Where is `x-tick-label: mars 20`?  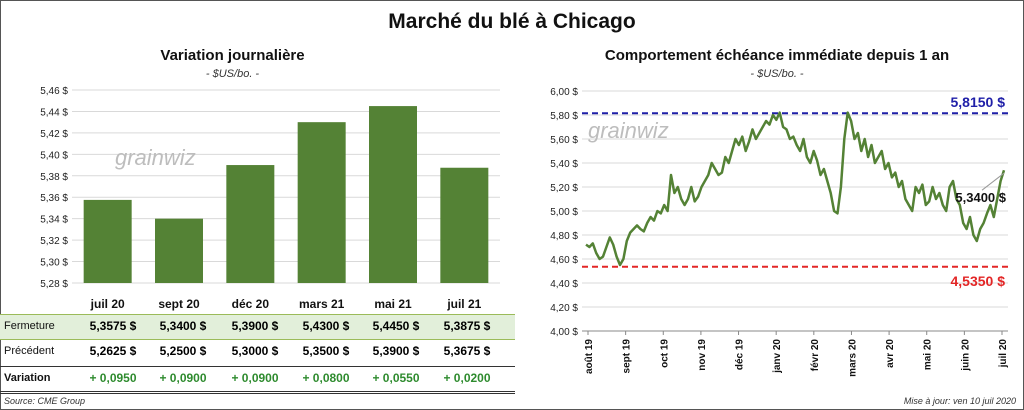
x-tick-label: mars 20 is located at coordinates (852, 358).